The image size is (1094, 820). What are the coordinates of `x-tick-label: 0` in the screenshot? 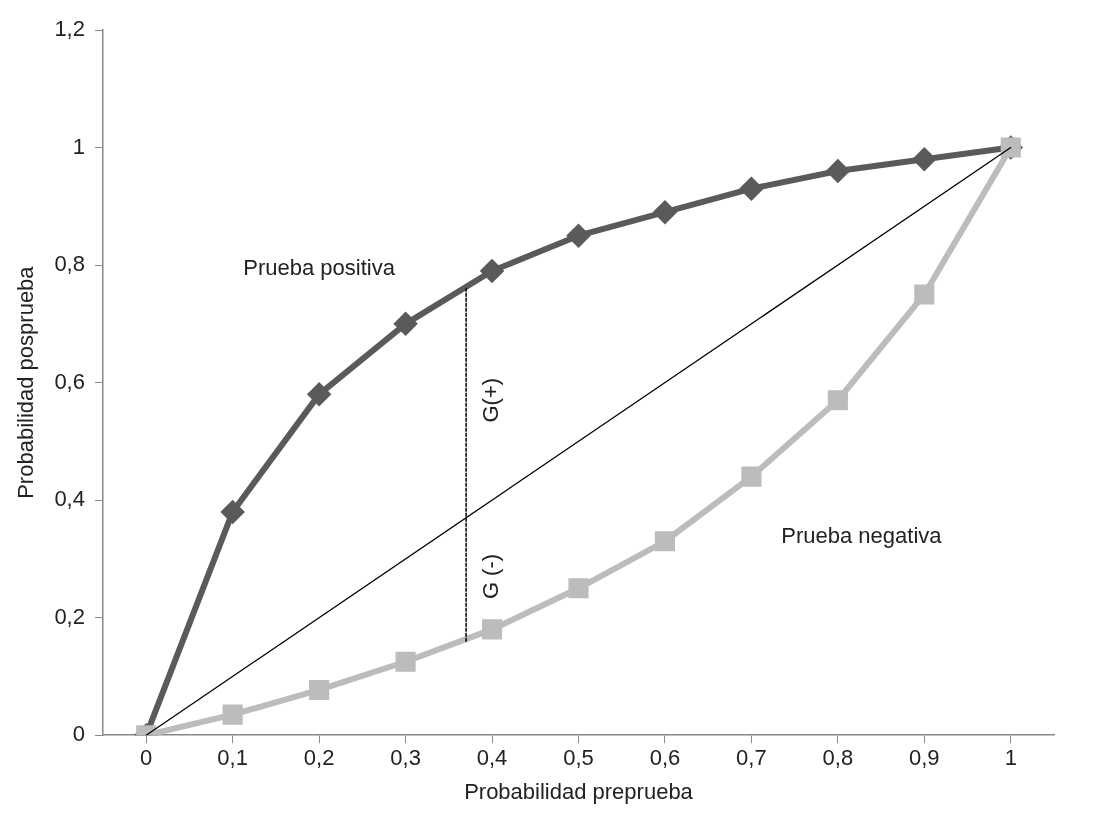 It's located at (146, 758).